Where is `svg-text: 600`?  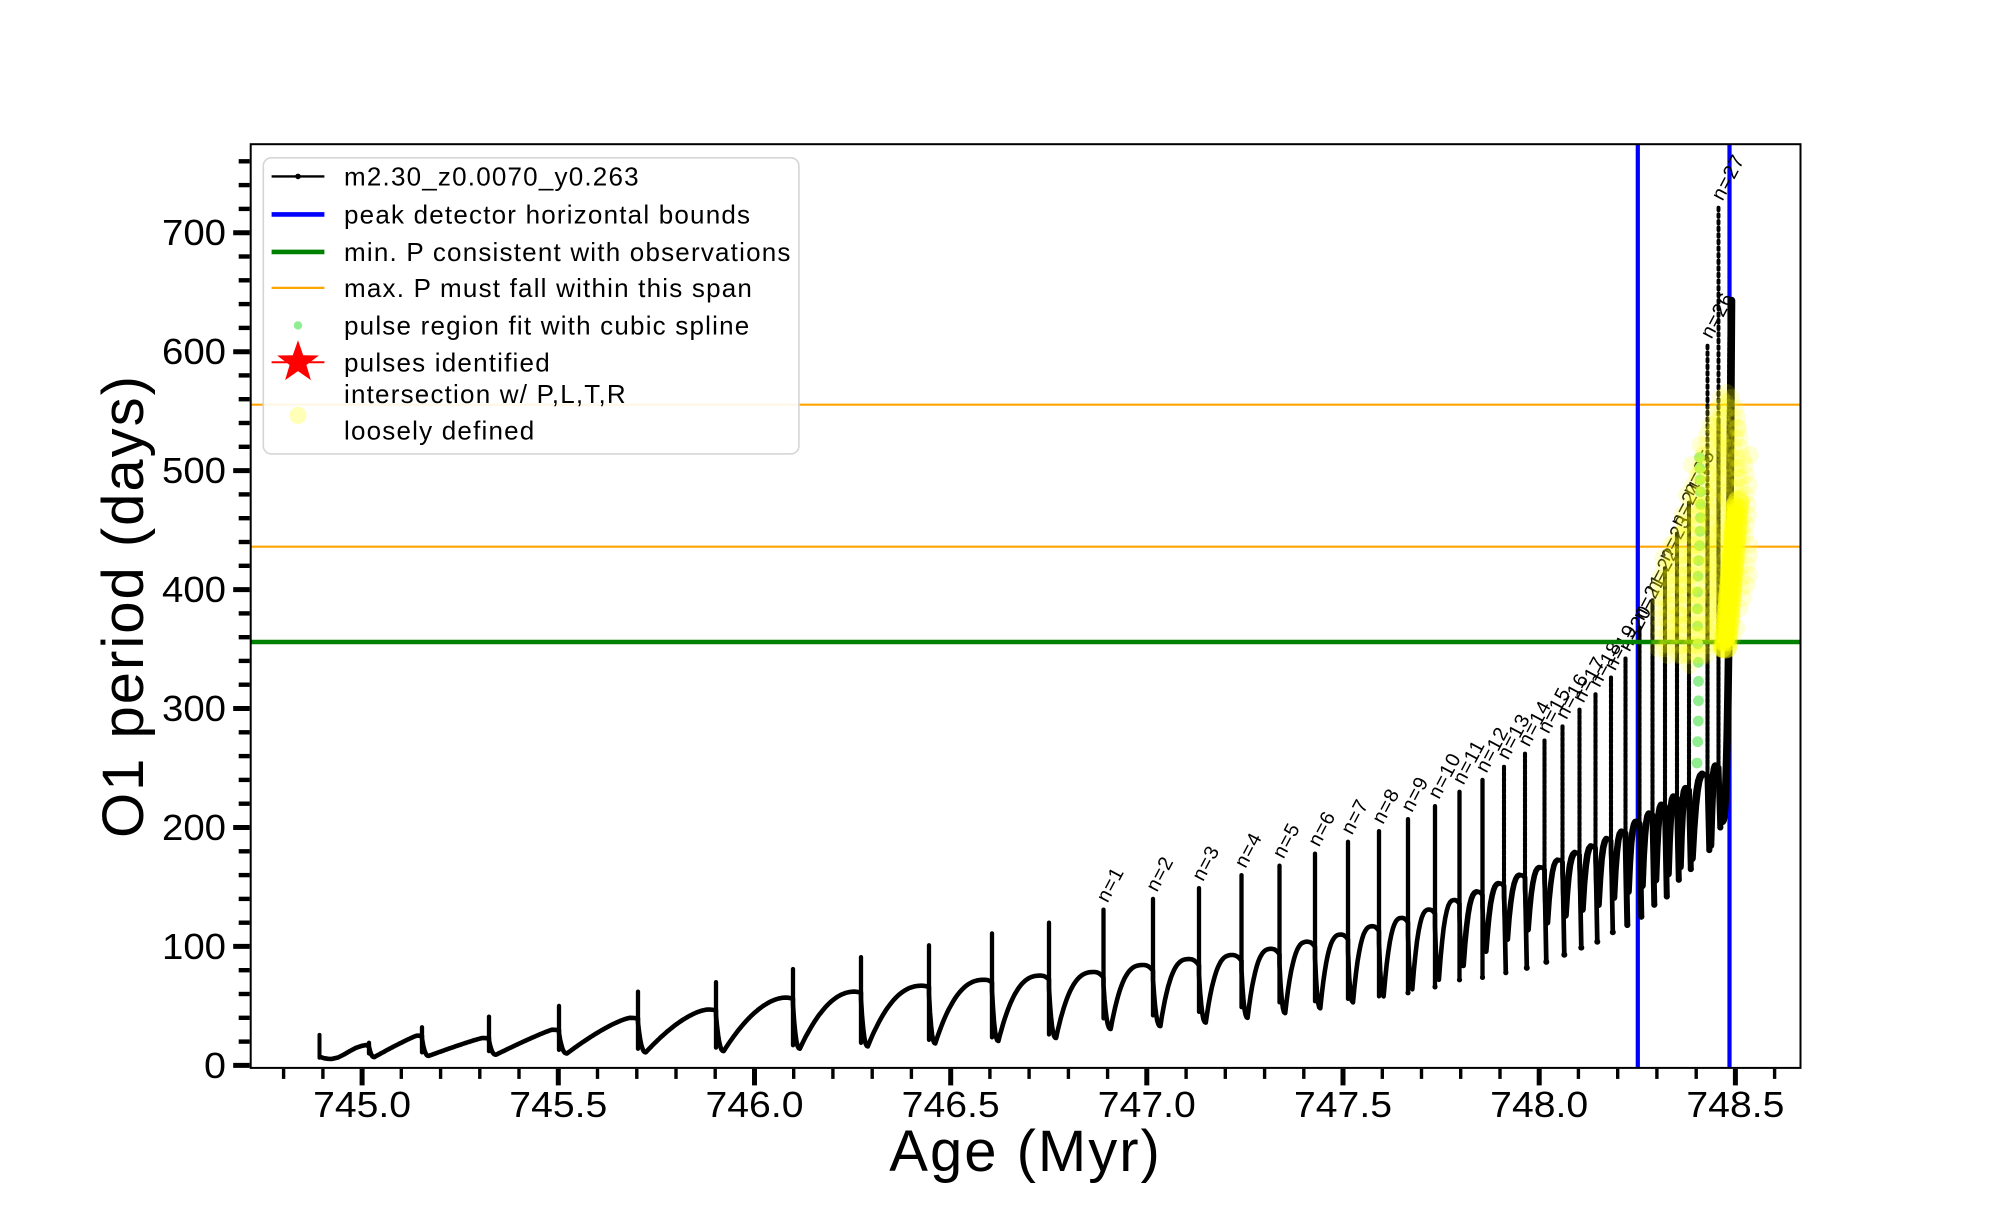 svg-text: 600 is located at coordinates (194, 351).